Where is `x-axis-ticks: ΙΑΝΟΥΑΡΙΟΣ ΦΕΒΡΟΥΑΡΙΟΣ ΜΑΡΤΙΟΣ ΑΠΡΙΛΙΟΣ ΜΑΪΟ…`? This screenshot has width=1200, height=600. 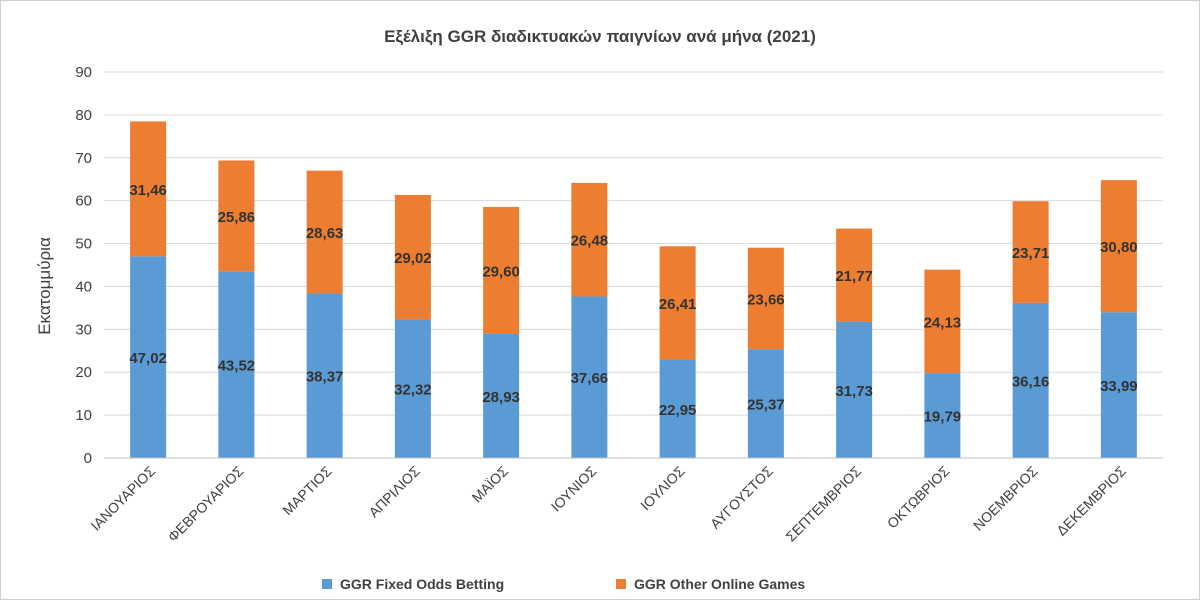 x-axis-ticks: ΙΑΝΟΥΑΡΙΟΣ ΦΕΒΡΟΥΑΡΙΟΣ ΜΑΡΤΙΟΣ ΑΠΡΙΛΙΟΣ ΜΑΪΟ… is located at coordinates (608, 504).